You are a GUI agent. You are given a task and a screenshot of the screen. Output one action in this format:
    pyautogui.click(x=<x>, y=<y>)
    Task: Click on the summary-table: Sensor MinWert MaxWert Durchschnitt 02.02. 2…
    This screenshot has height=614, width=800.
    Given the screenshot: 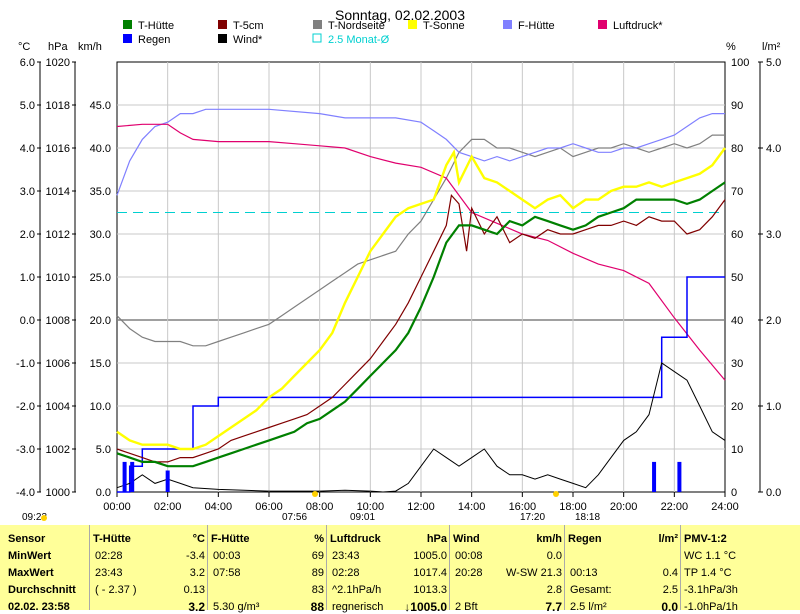 What is the action you would take?
    pyautogui.click(x=400, y=569)
    